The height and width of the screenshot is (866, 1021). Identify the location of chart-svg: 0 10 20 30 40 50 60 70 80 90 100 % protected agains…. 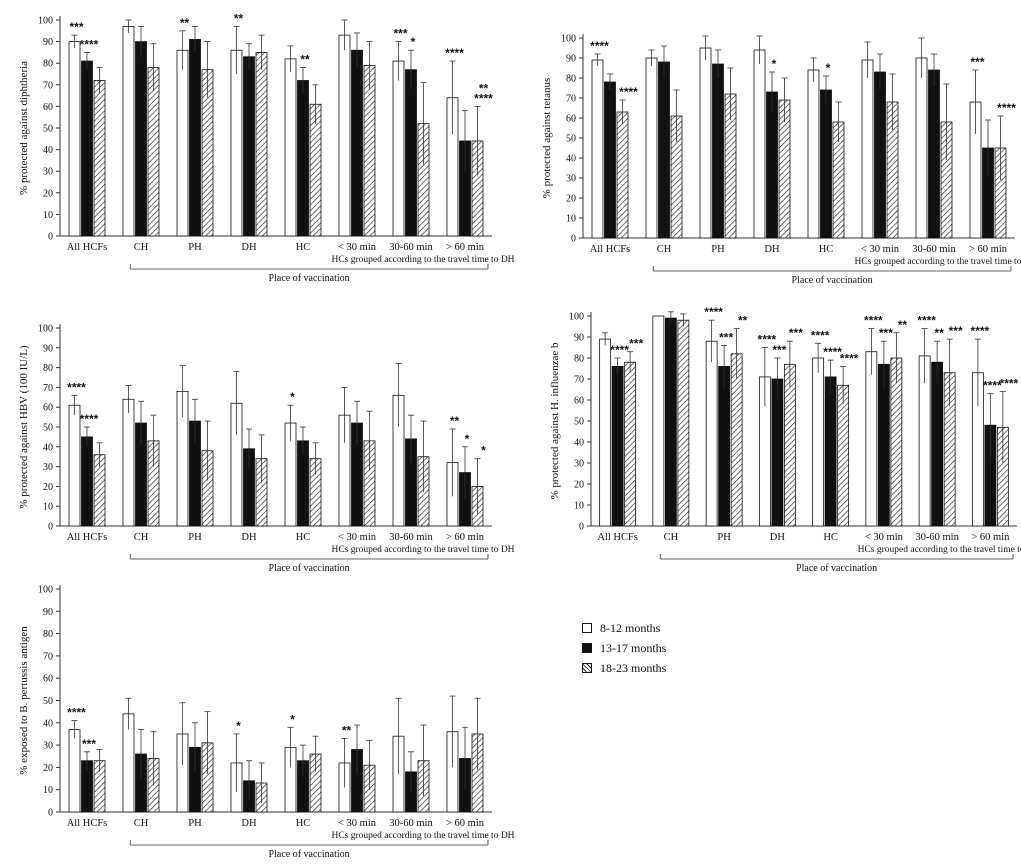
(781, 160).